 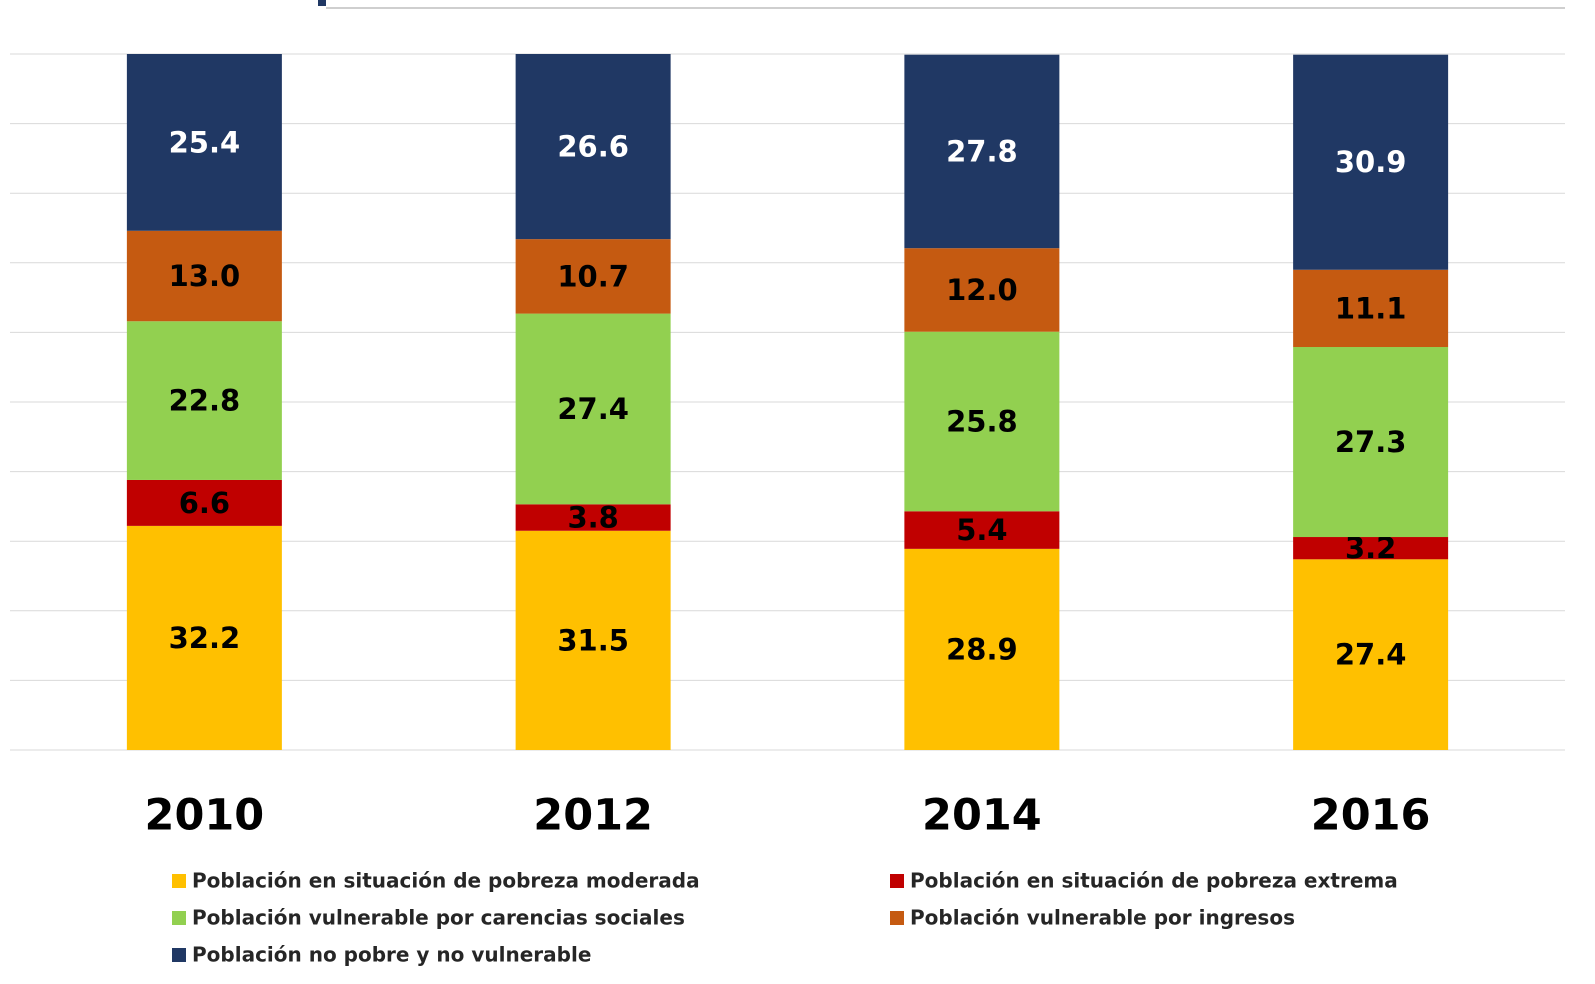 I want to click on x-tick-label: 2016, so click(x=1371, y=816).